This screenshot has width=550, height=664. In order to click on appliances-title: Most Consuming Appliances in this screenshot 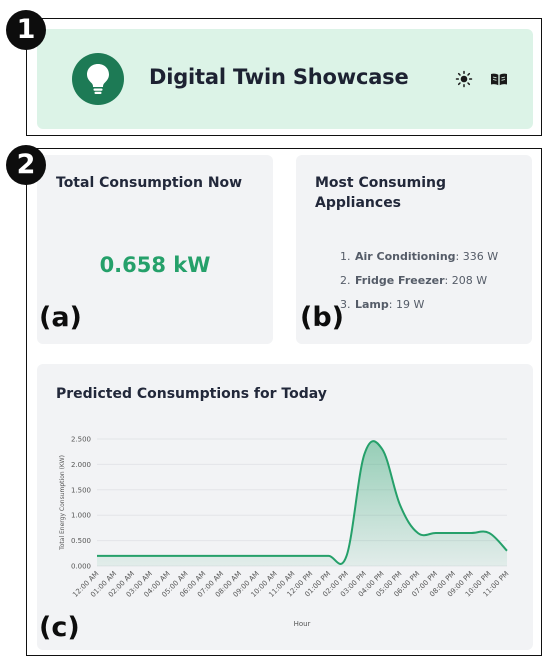, I will do `click(380, 193)`.